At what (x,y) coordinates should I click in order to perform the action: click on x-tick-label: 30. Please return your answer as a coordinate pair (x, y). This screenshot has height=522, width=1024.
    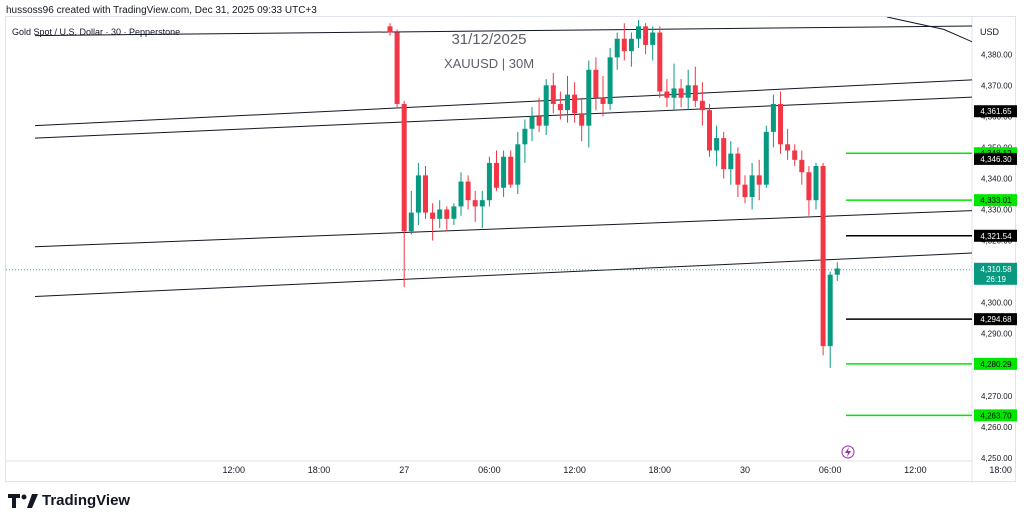
    Looking at the image, I should click on (745, 470).